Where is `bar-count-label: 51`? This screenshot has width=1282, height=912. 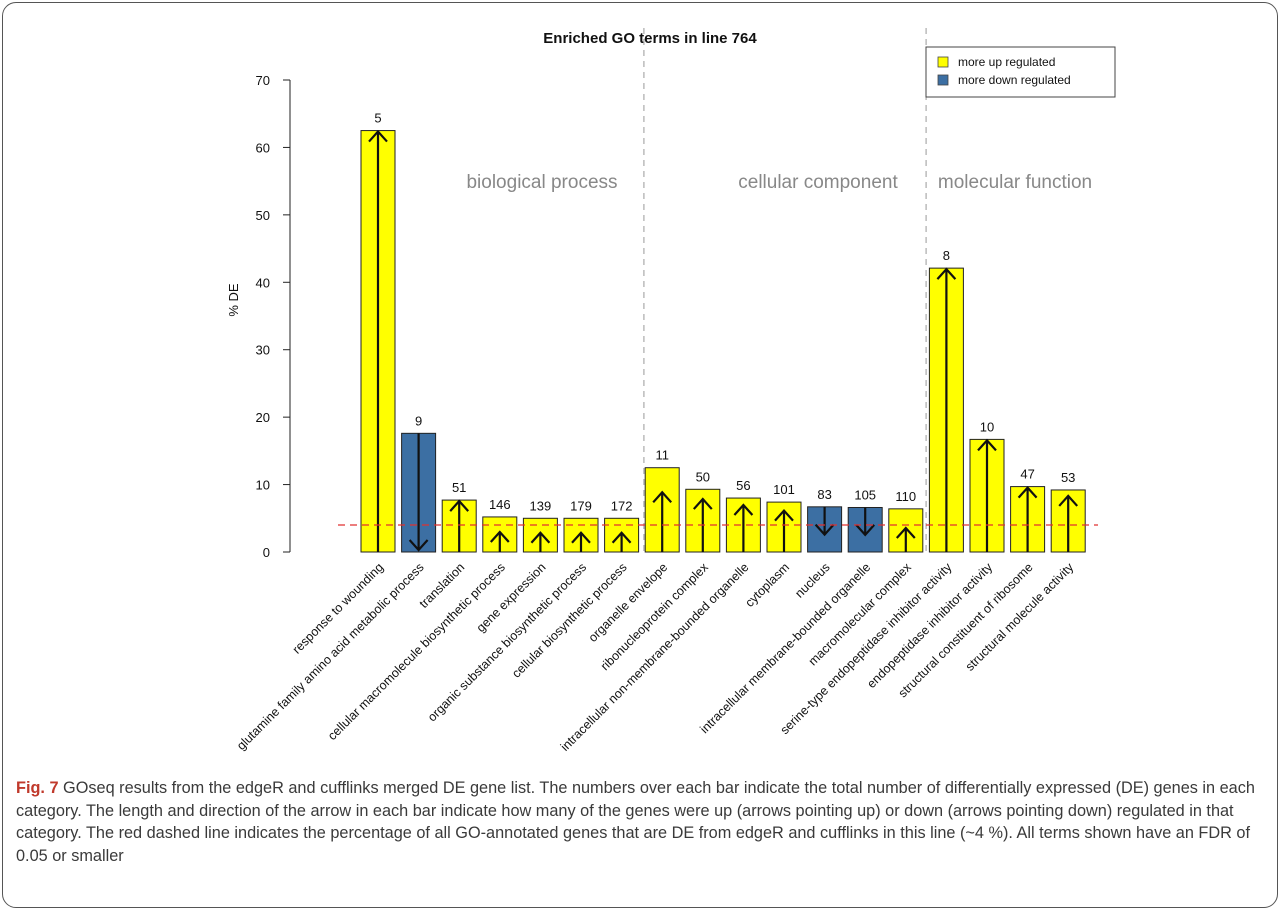 bar-count-label: 51 is located at coordinates (459, 487).